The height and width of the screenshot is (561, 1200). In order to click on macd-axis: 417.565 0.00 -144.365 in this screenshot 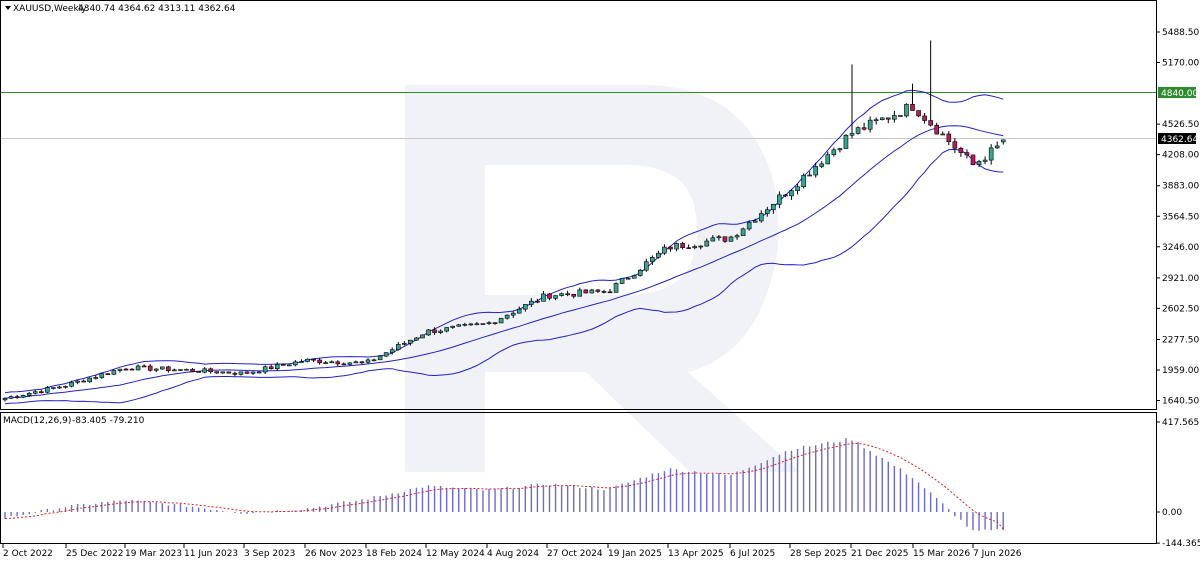, I will do `click(1178, 483)`.